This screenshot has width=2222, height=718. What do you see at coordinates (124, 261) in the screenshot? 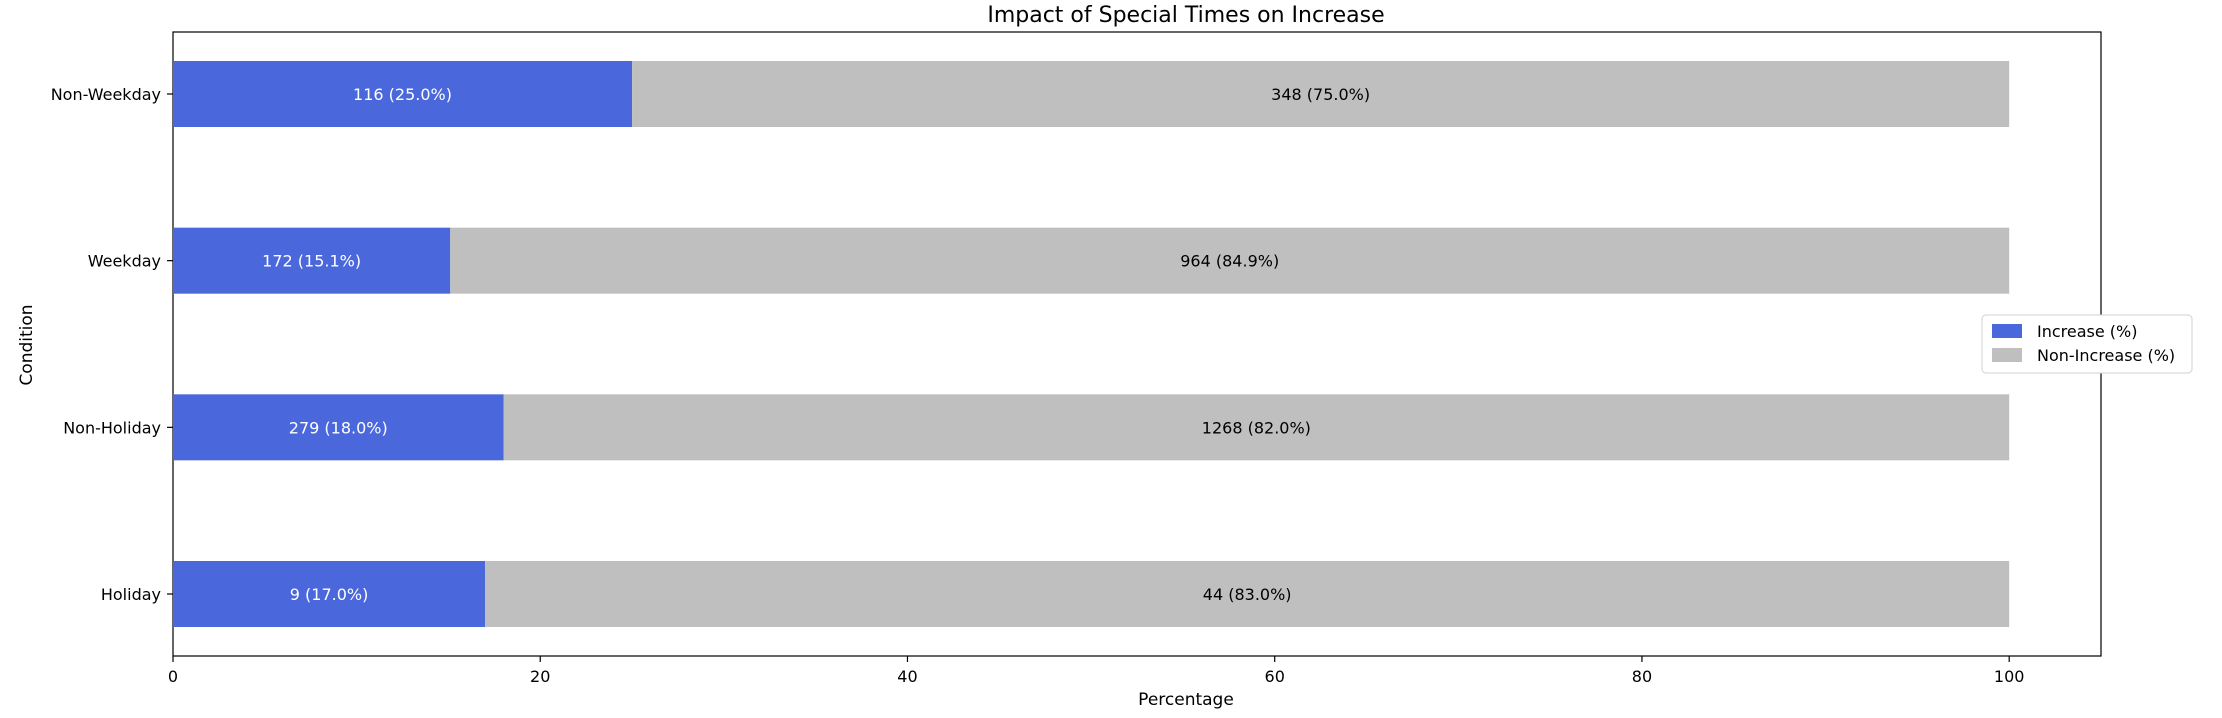
I see `y-tick-label: Weekday` at bounding box center [124, 261].